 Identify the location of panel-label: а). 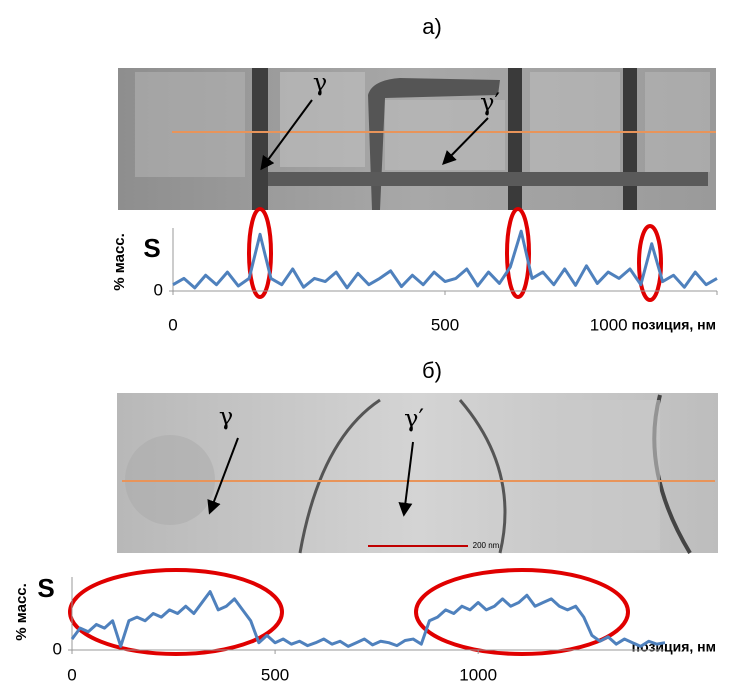
(432, 26).